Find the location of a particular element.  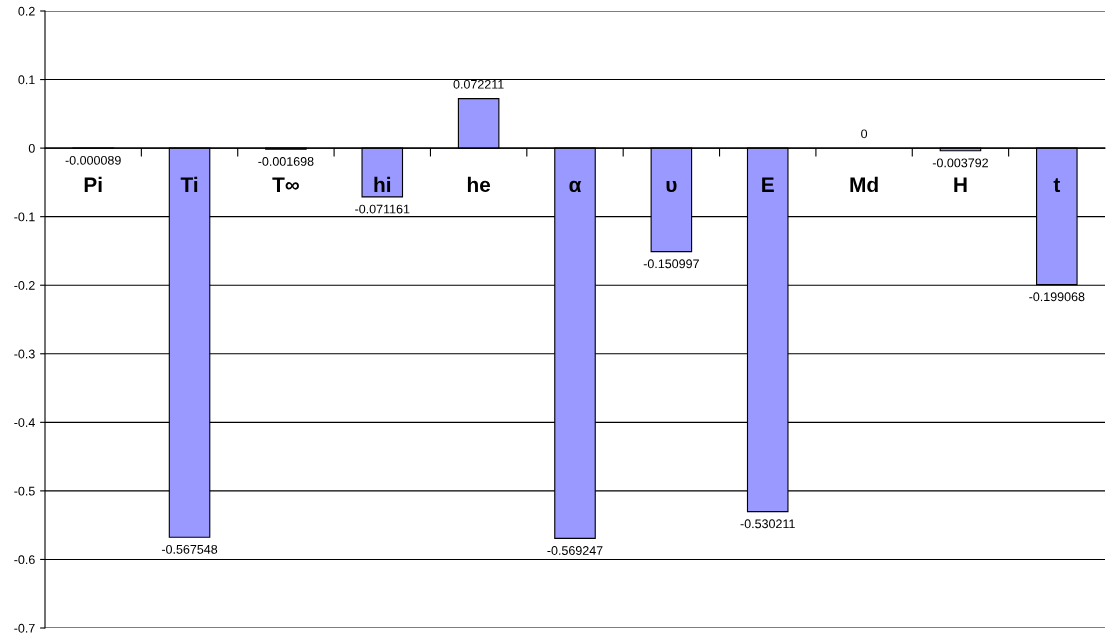

x-tick-label: Ti is located at coordinates (189, 184).